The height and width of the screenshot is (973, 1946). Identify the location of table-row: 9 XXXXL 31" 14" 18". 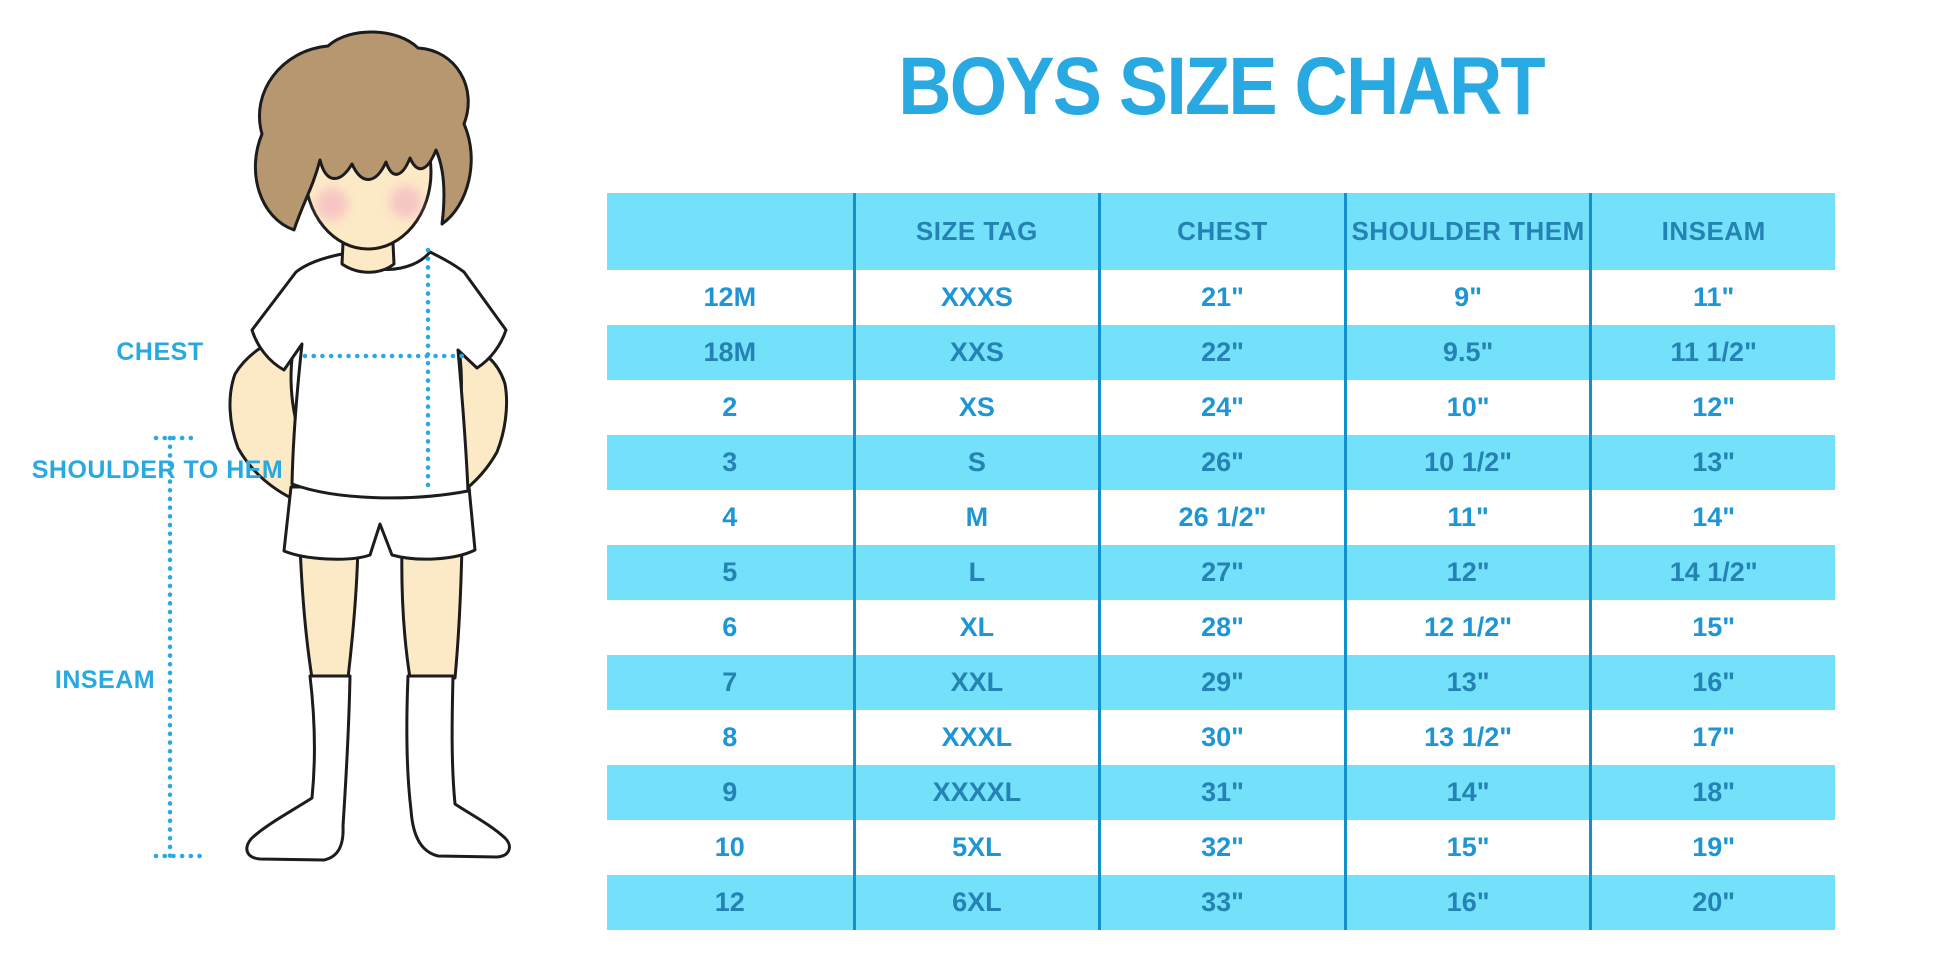
(1221, 792).